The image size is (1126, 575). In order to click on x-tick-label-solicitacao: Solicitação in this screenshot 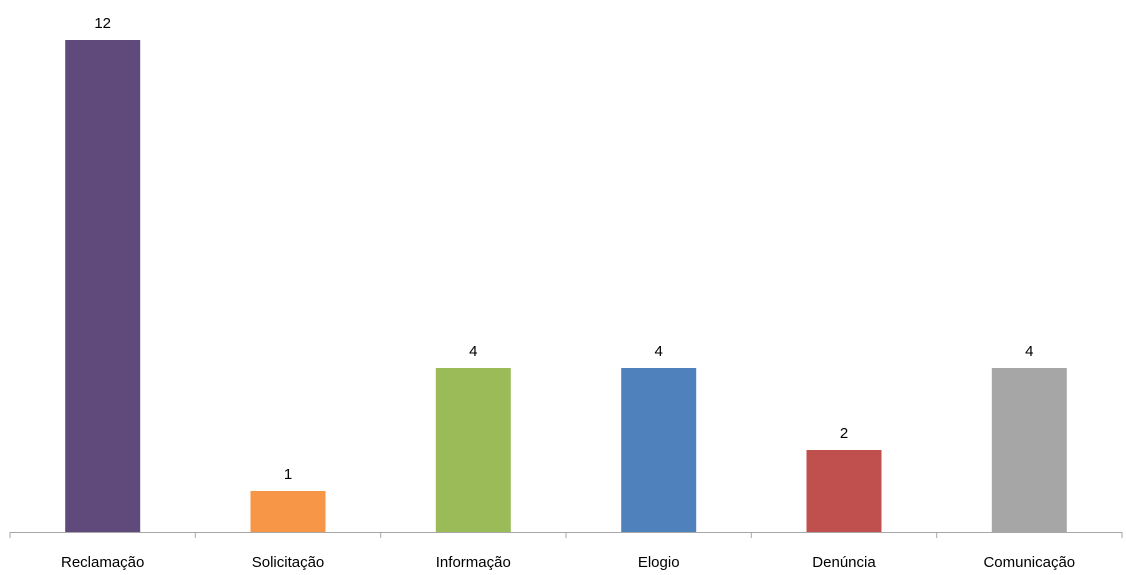, I will do `click(288, 562)`.